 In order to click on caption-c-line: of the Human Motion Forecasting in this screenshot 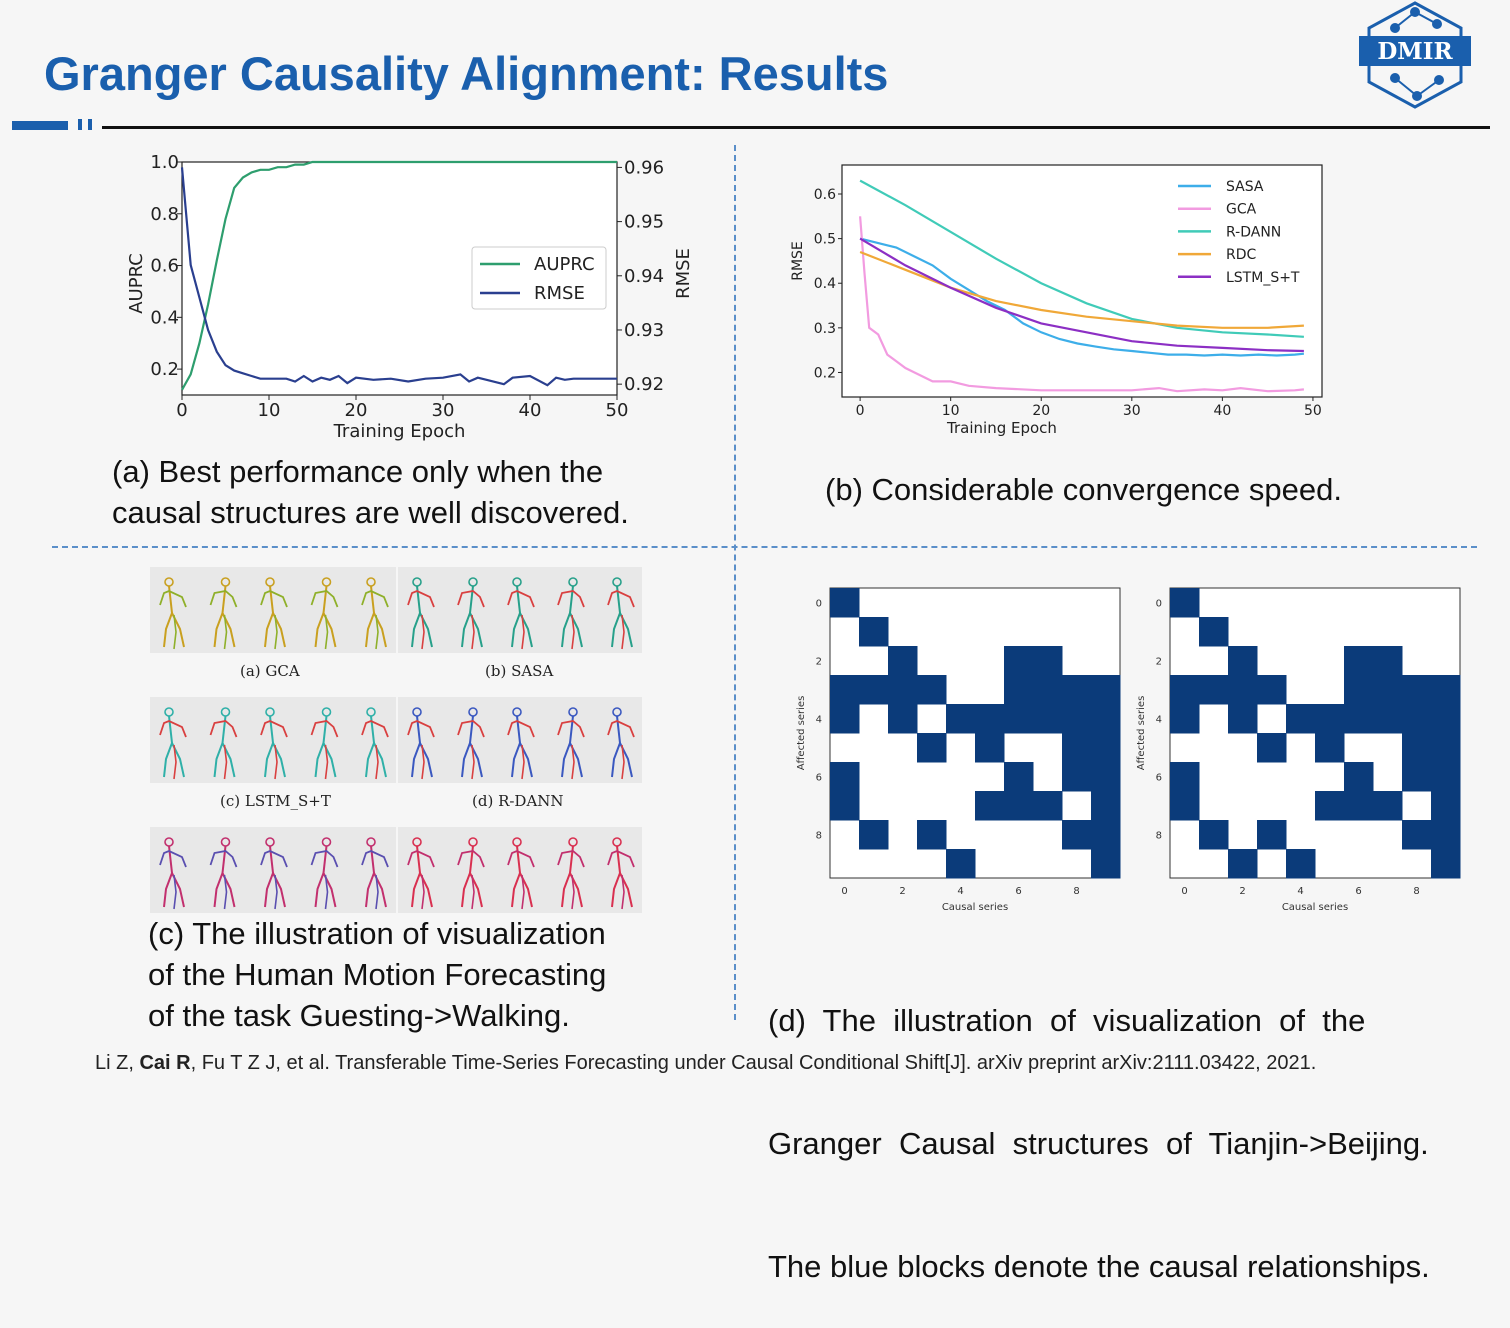, I will do `click(377, 974)`.